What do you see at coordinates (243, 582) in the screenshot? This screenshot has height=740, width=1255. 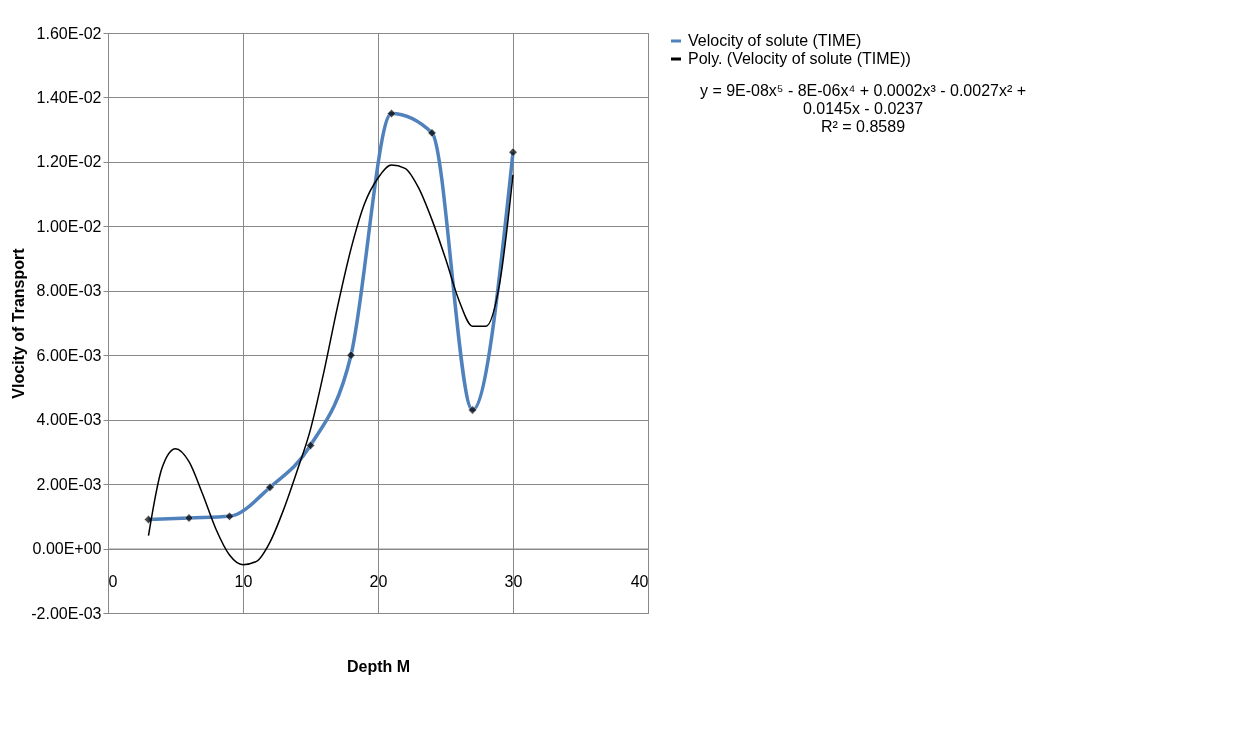 I see `x-tick-label: 10` at bounding box center [243, 582].